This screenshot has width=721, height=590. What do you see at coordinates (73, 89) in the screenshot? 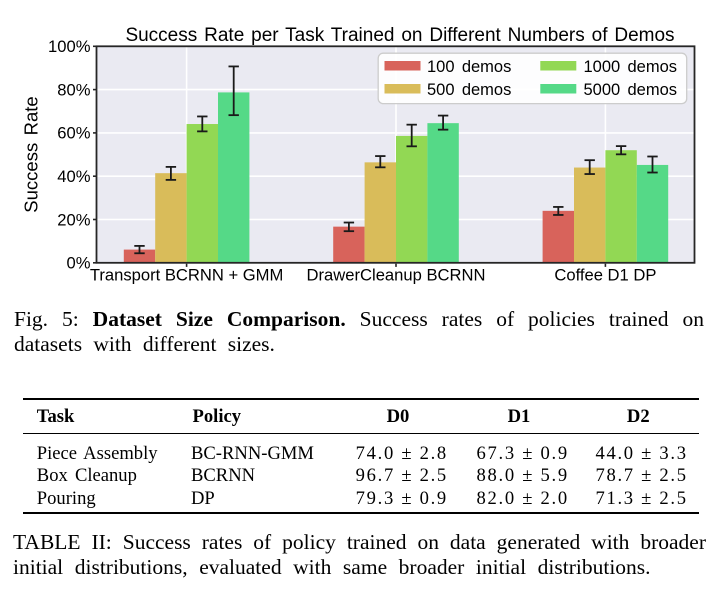
I see `svg-text: 80%` at bounding box center [73, 89].